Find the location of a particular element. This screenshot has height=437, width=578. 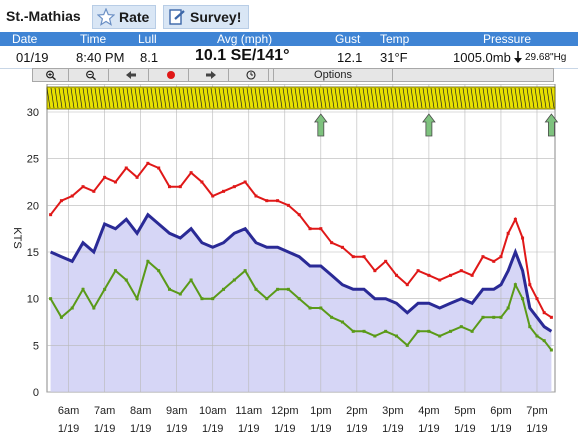

scroll-right-button is located at coordinates (211, 75).